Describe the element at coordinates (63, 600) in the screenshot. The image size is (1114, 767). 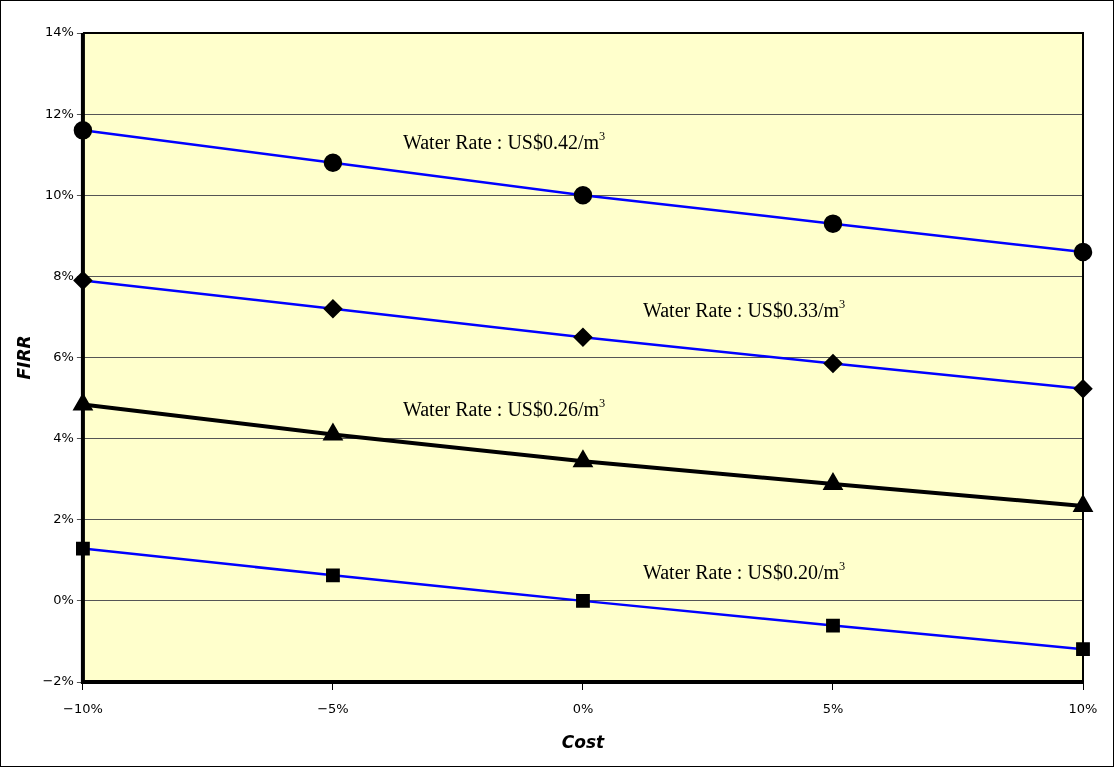
I see `y-tick-label: 0%` at that location.